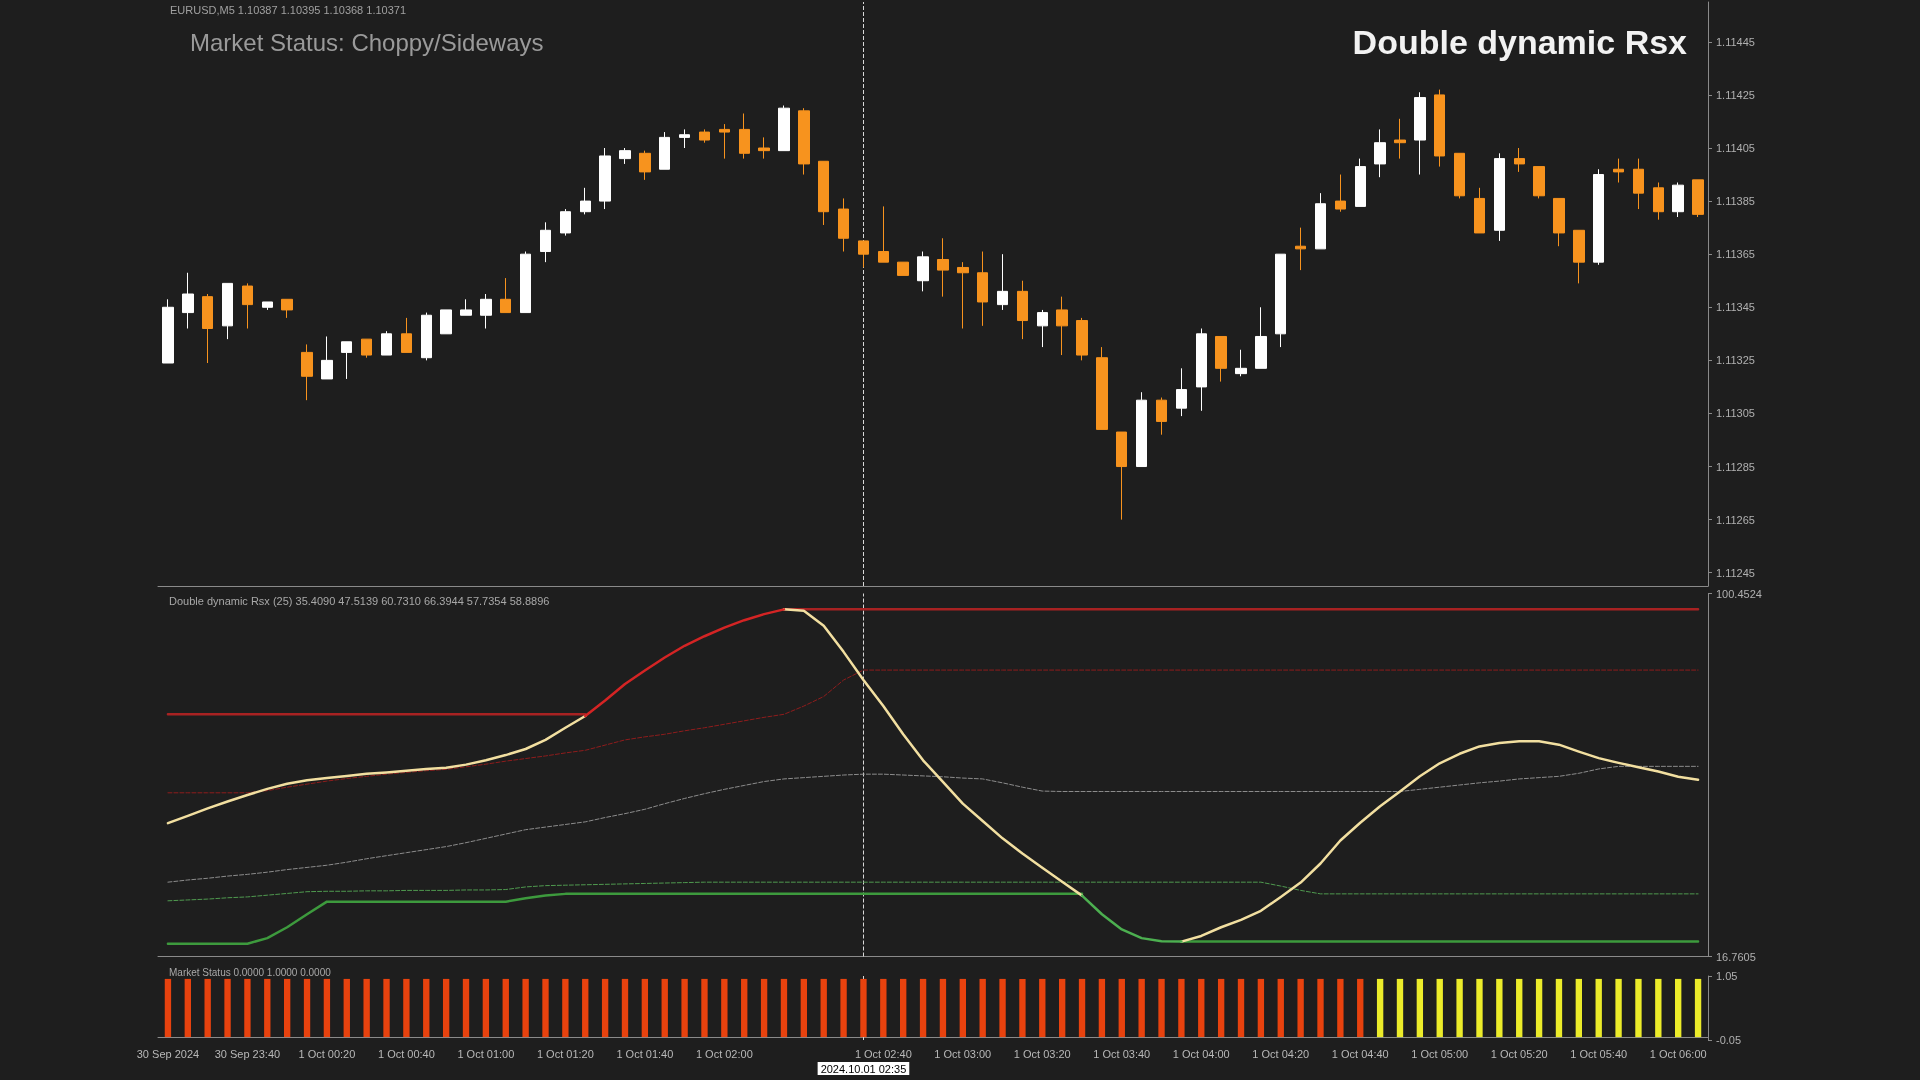  What do you see at coordinates (288, 9) in the screenshot?
I see `chart-subtitle: EURUSD,M5 1.10387 1.10395 1.10368 1.10371` at bounding box center [288, 9].